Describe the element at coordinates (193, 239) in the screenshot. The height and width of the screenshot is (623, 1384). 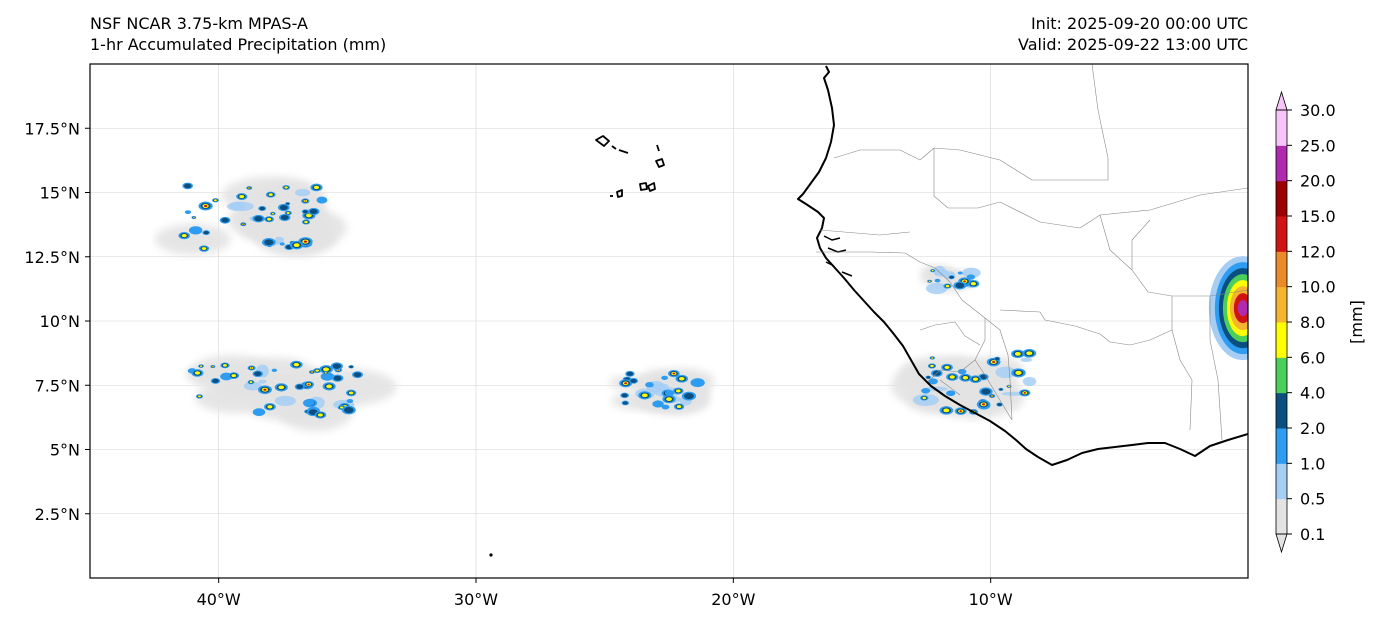
I see `precip-shield` at that location.